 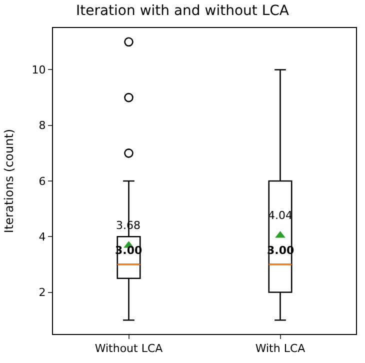 What do you see at coordinates (39, 70) in the screenshot?
I see `y-tick-label: 10` at bounding box center [39, 70].